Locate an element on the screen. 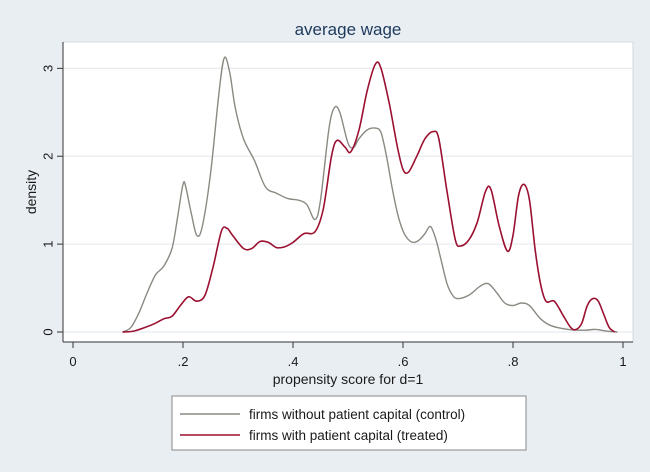 The width and height of the screenshot is (650, 472). x-tick-label: .4 is located at coordinates (293, 361).